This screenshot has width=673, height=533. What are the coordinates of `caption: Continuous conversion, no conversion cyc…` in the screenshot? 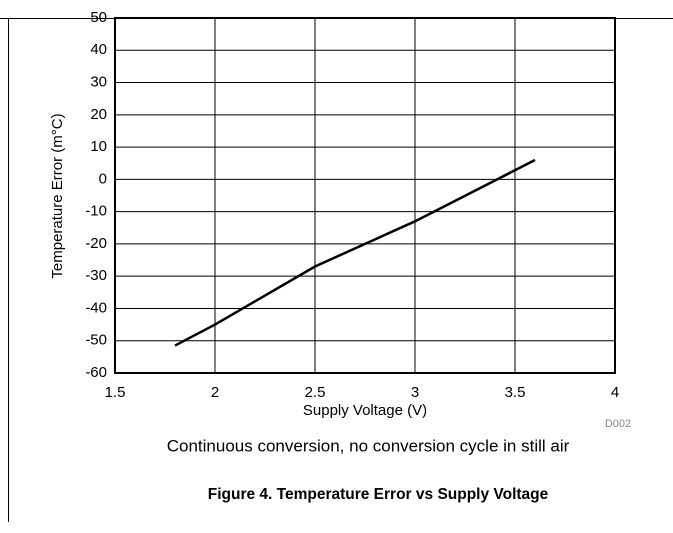 It's located at (368, 445).